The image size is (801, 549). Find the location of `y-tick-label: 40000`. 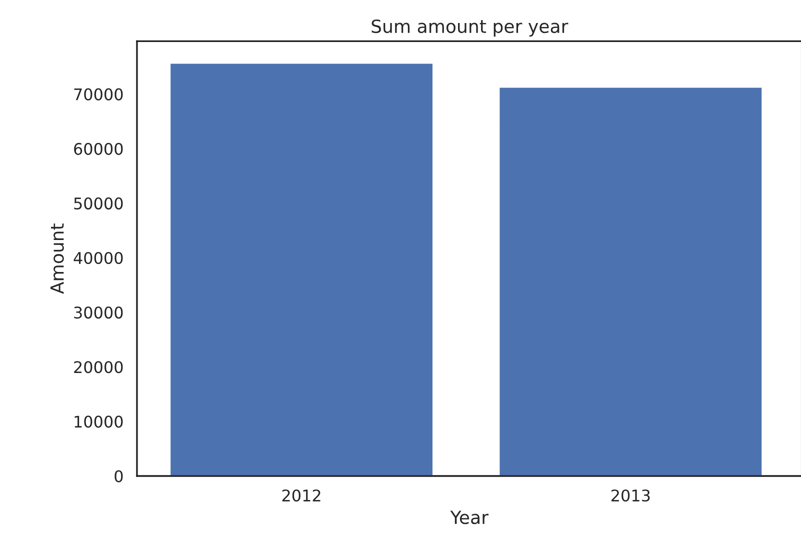

y-tick-label: 40000 is located at coordinates (98, 258).